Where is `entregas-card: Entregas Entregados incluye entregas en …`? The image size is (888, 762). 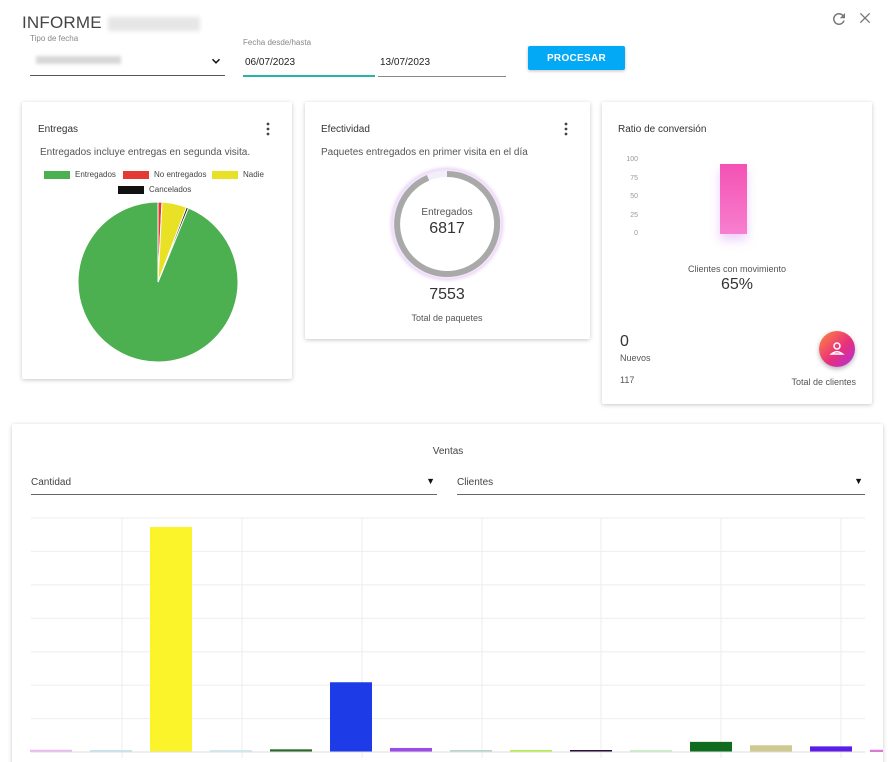 entregas-card: Entregas Entregados incluye entregas en … is located at coordinates (157, 240).